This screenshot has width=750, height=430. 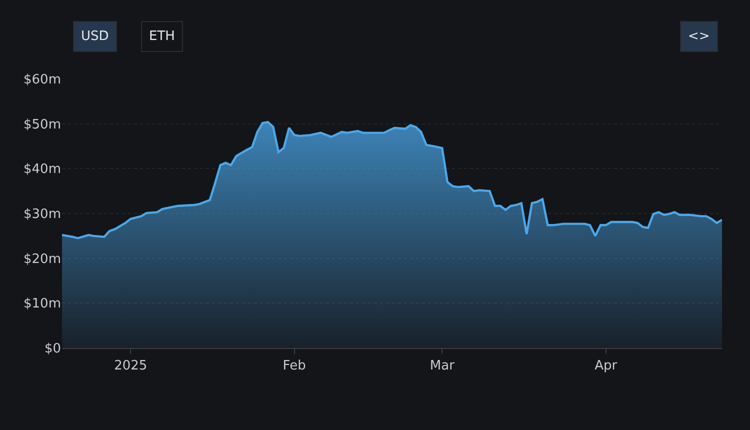 I want to click on text: ETH, so click(x=162, y=36).